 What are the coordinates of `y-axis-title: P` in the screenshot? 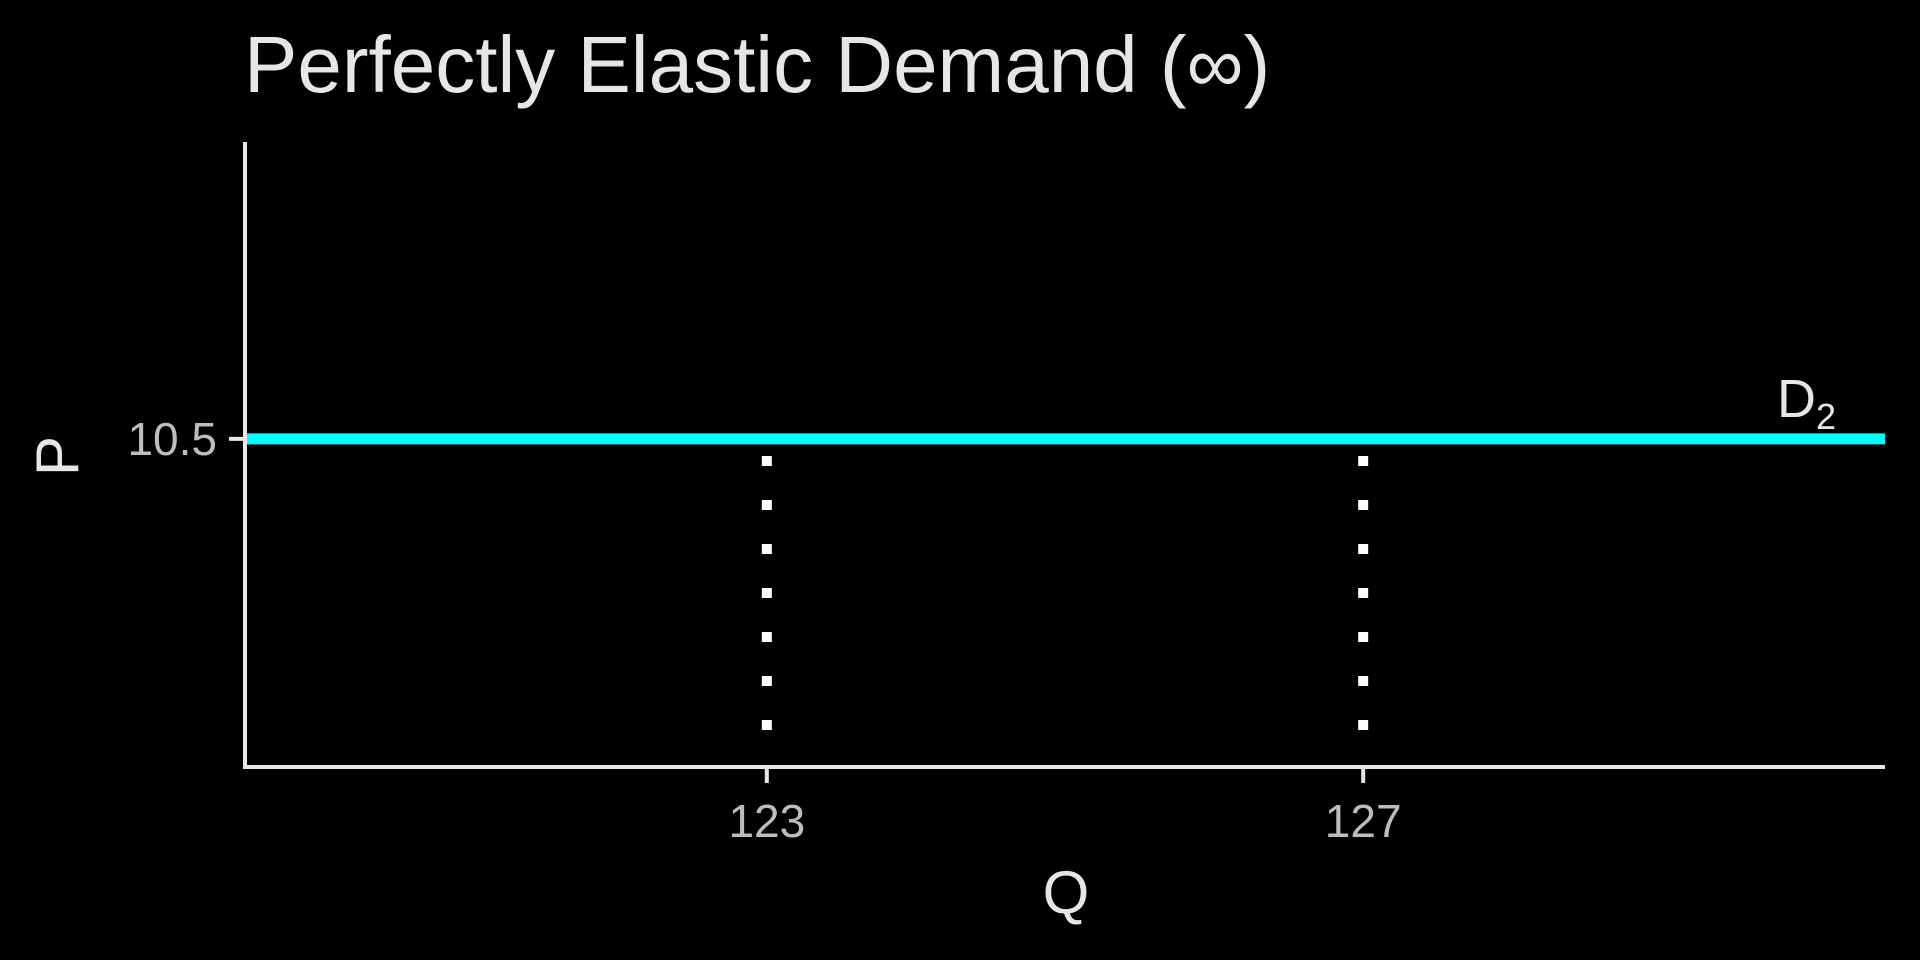 It's located at (57, 456).